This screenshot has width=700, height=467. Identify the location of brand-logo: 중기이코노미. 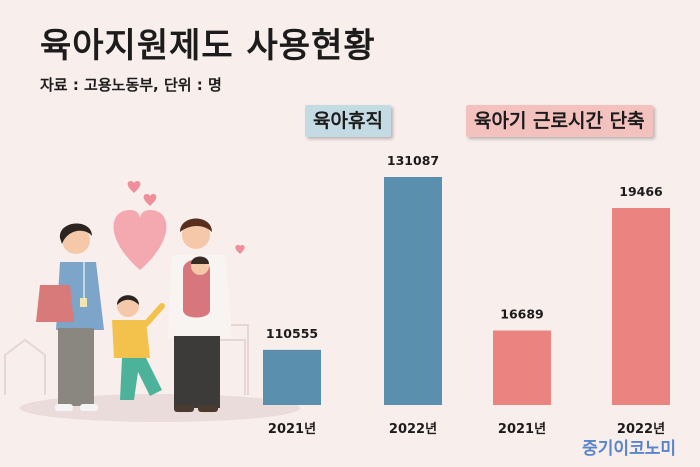
(629, 449).